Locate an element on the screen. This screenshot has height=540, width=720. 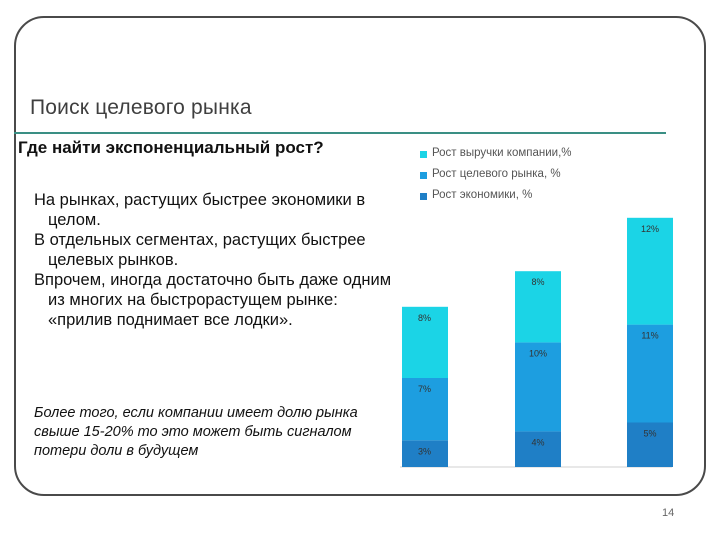
title-divider is located at coordinates (340, 133).